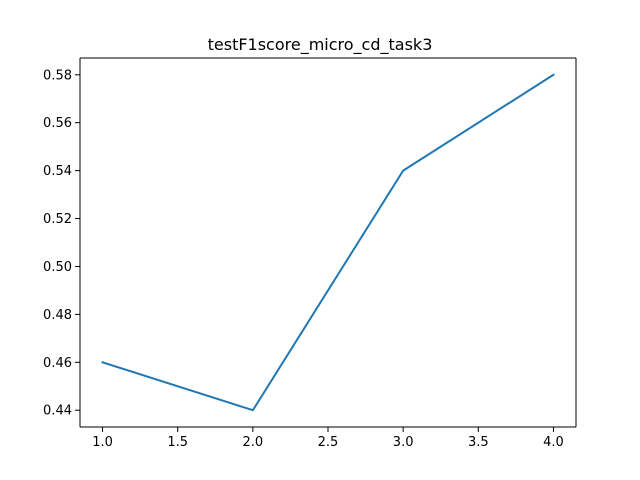 This screenshot has height=480, width=640. I want to click on y-tick-label: 0.58, so click(57, 75).